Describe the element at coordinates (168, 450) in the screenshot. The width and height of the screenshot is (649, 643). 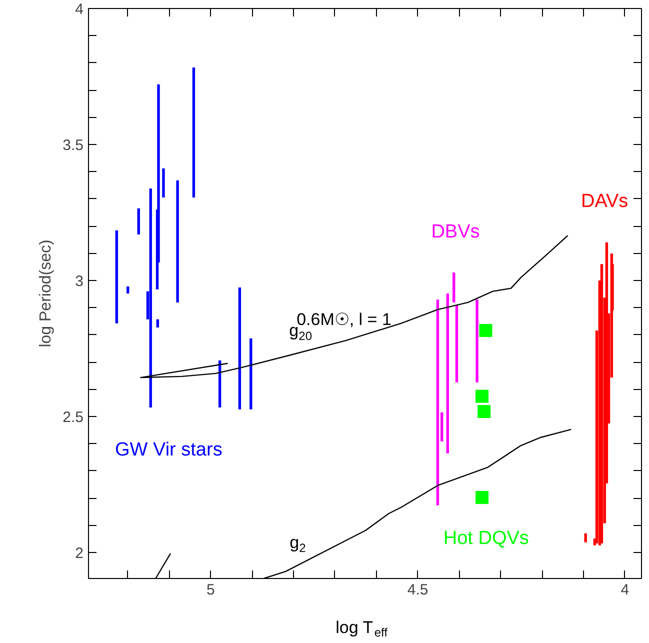
I see `series-label: GW Vir stars` at that location.